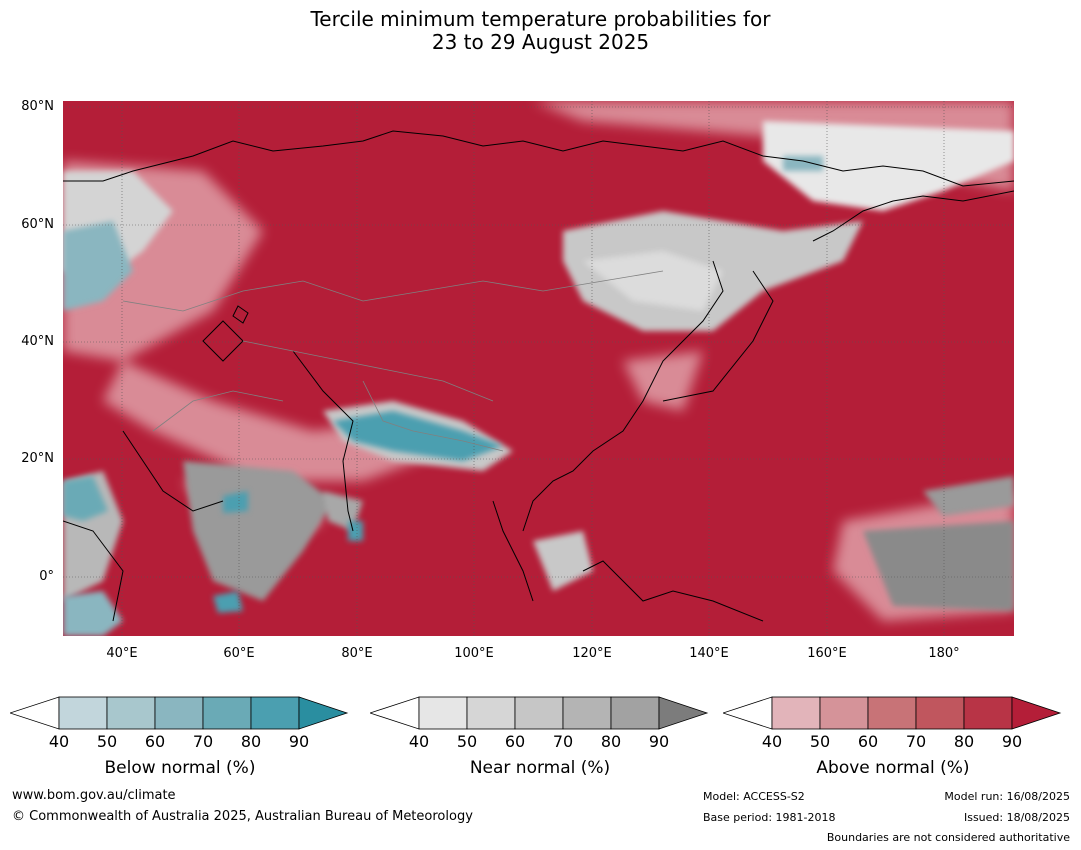  What do you see at coordinates (772, 741) in the screenshot?
I see `above-tick-40: 40` at bounding box center [772, 741].